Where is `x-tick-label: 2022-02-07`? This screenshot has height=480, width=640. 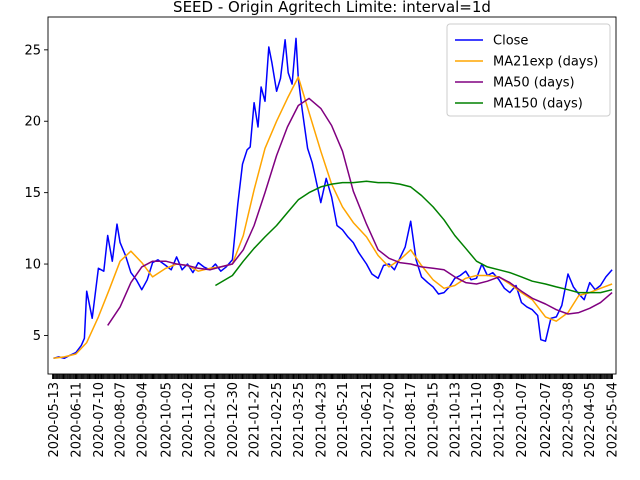
x-tick-label: 2022-02-07 is located at coordinates (546, 420).